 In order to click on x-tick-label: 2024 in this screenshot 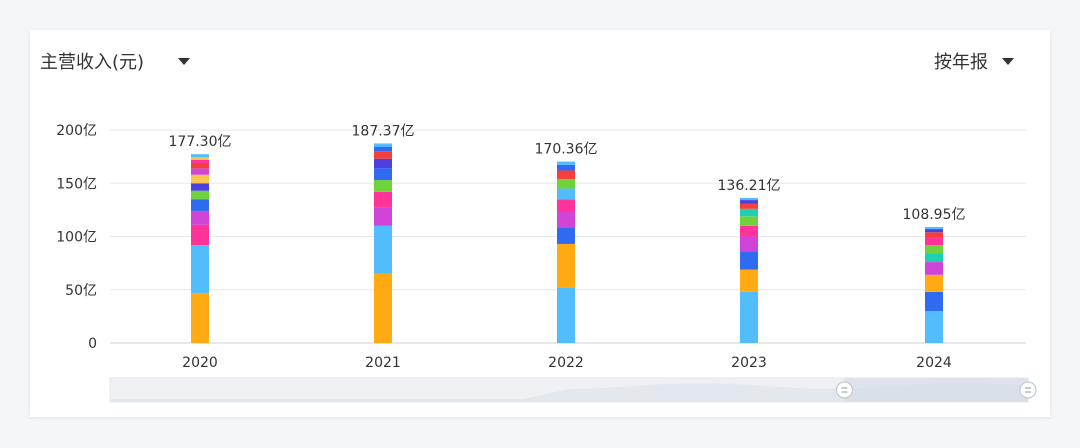, I will do `click(934, 363)`.